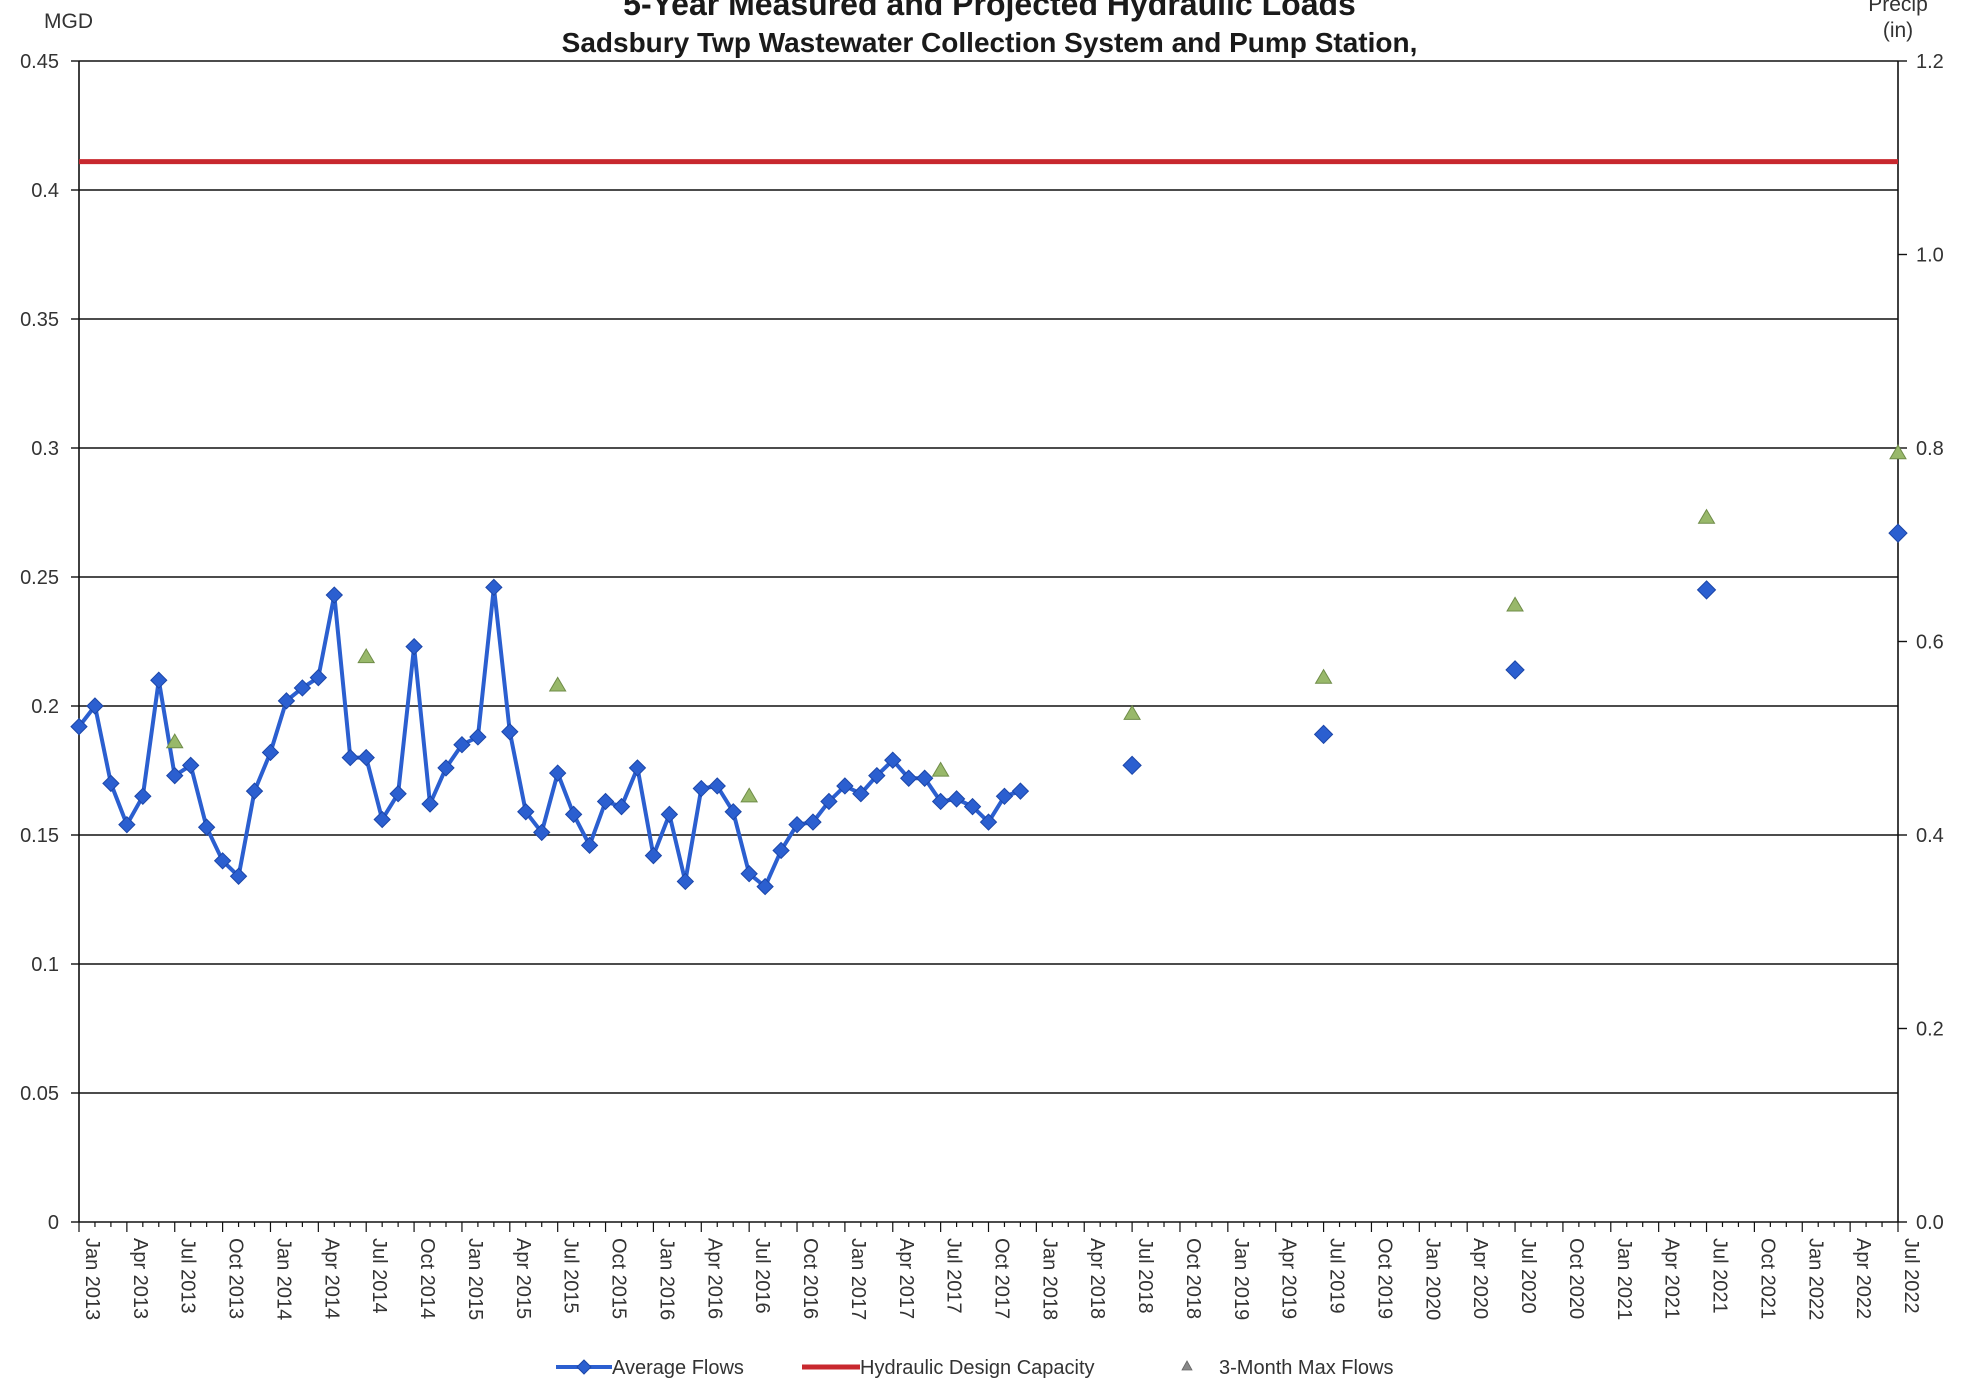  Describe the element at coordinates (1145, 1276) in the screenshot. I see `x-tick-label: Jul 2018` at that location.